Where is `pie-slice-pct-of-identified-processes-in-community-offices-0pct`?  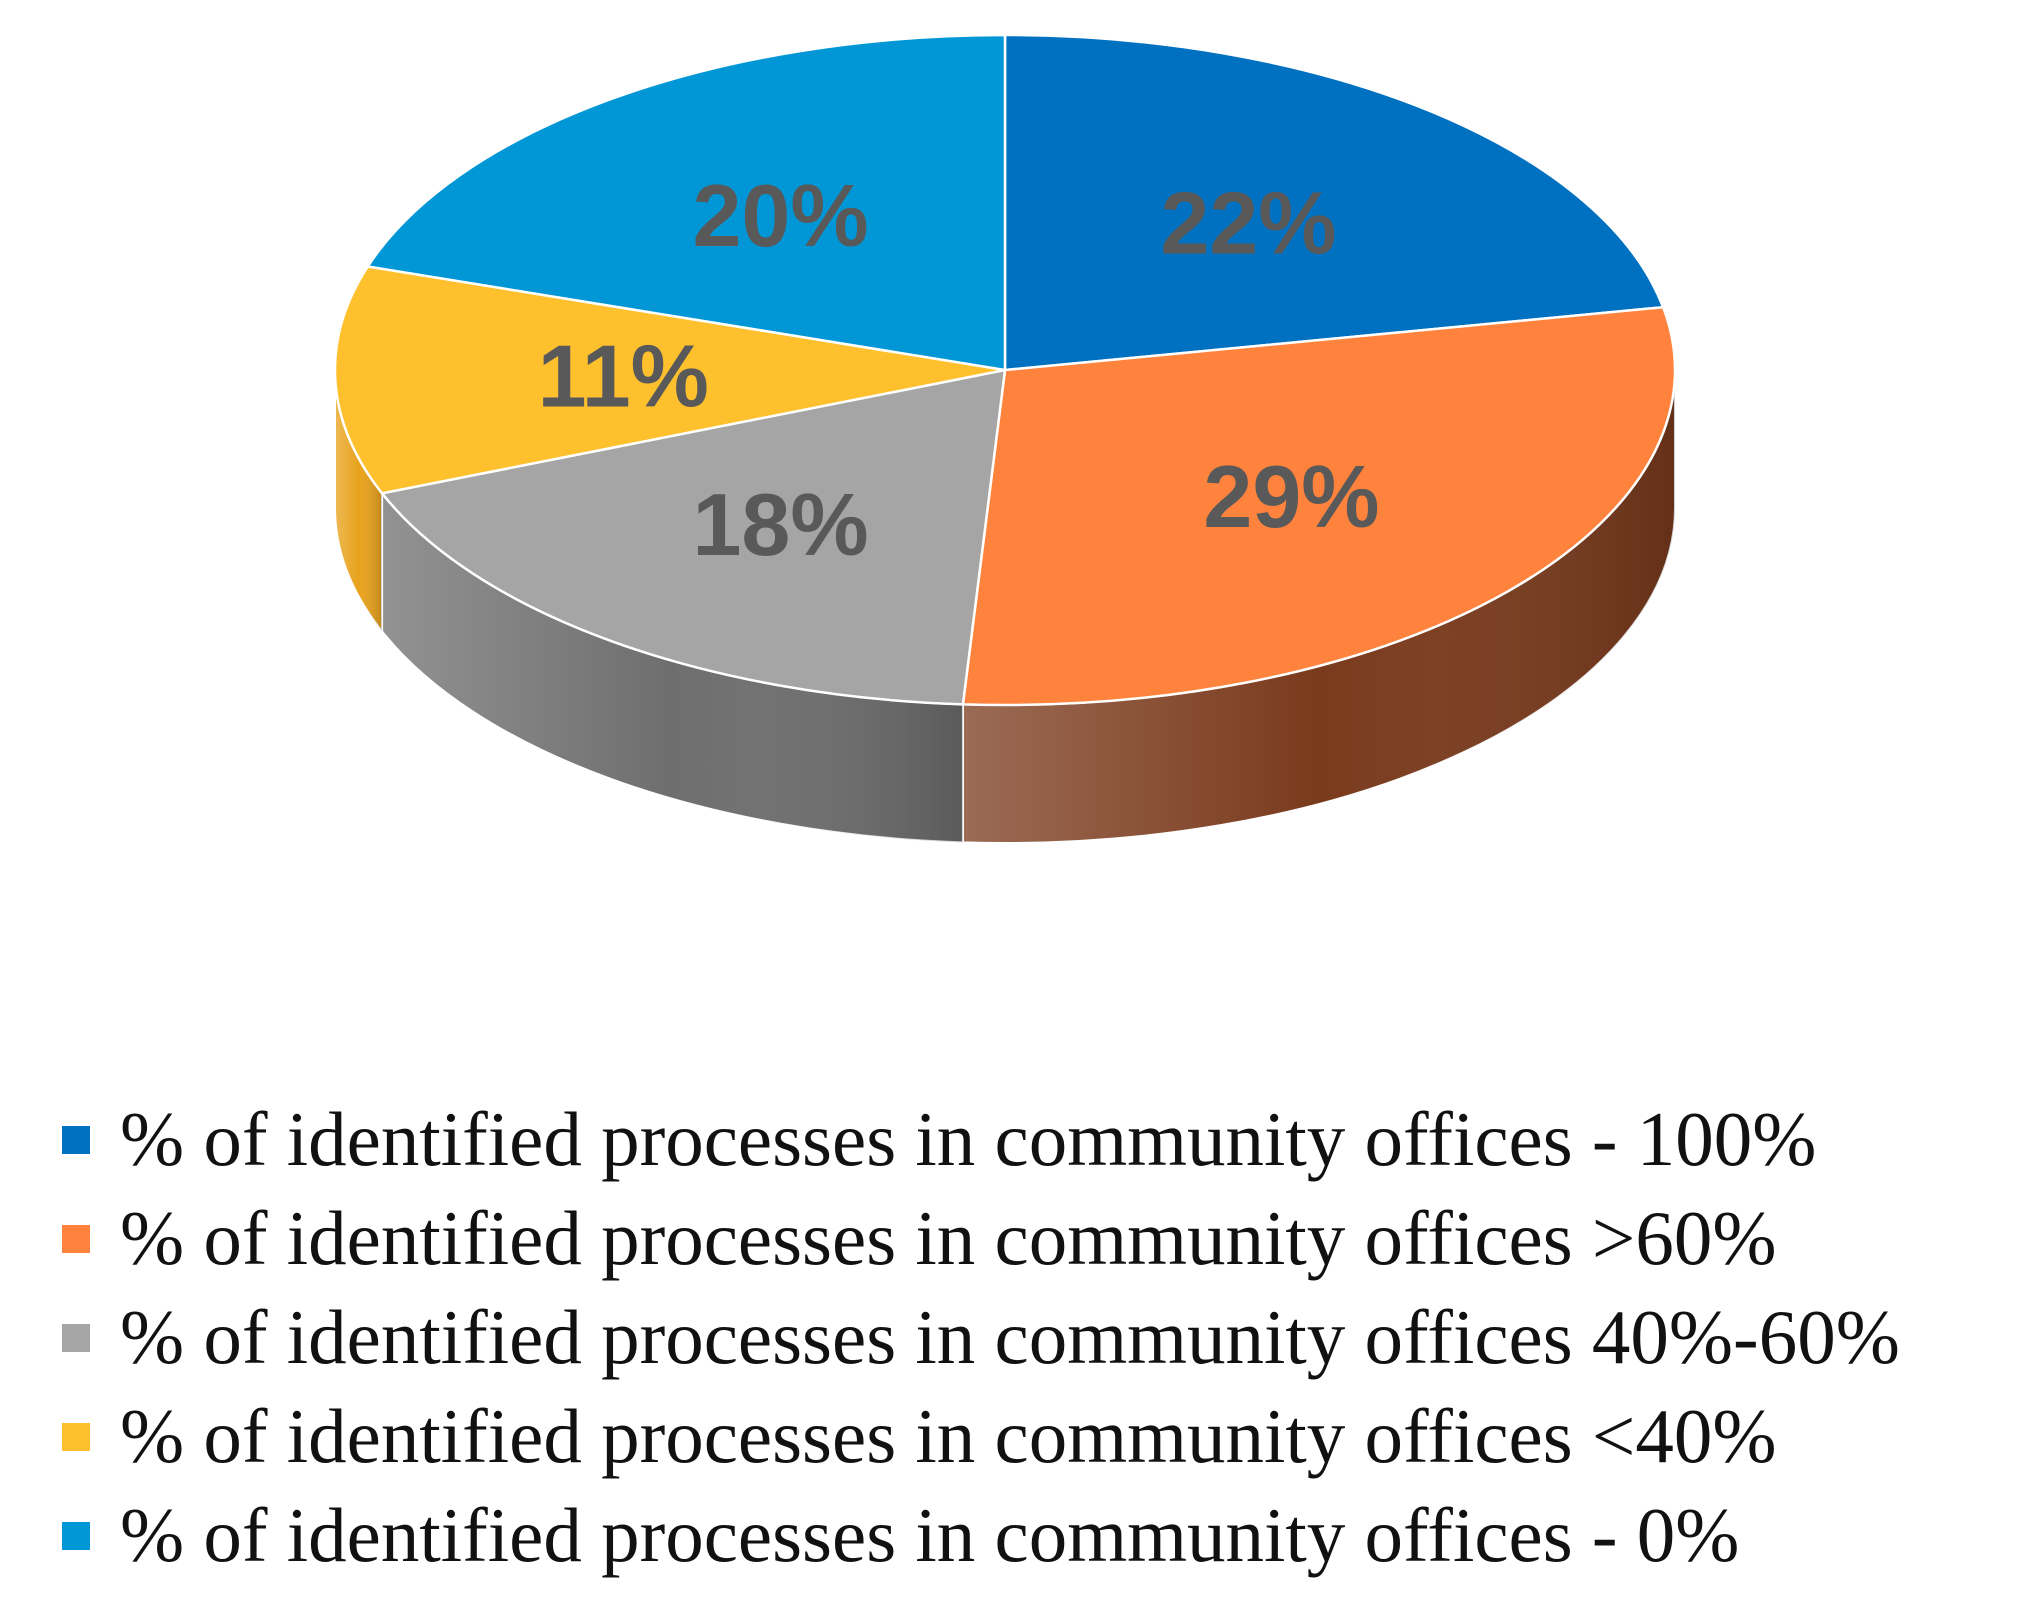
pie-slice-pct-of-identified-processes-in-community-offices-0pct is located at coordinates (686, 202).